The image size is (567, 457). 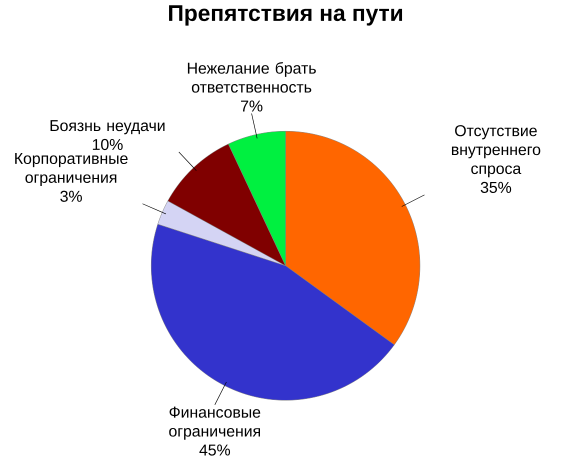 What do you see at coordinates (71, 196) in the screenshot?
I see `data-label: 3%` at bounding box center [71, 196].